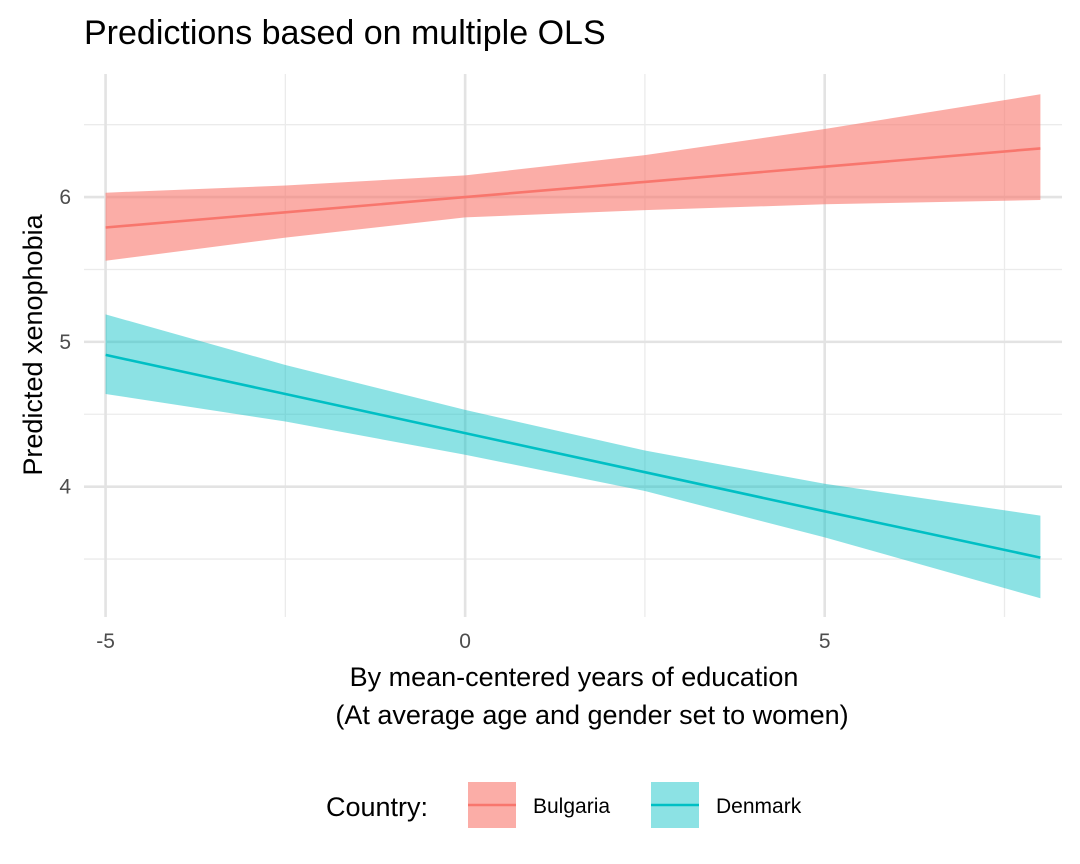 The height and width of the screenshot is (864, 1080). Describe the element at coordinates (571, 806) in the screenshot. I see `legend-label-bulgaria: Bulgaria` at that location.